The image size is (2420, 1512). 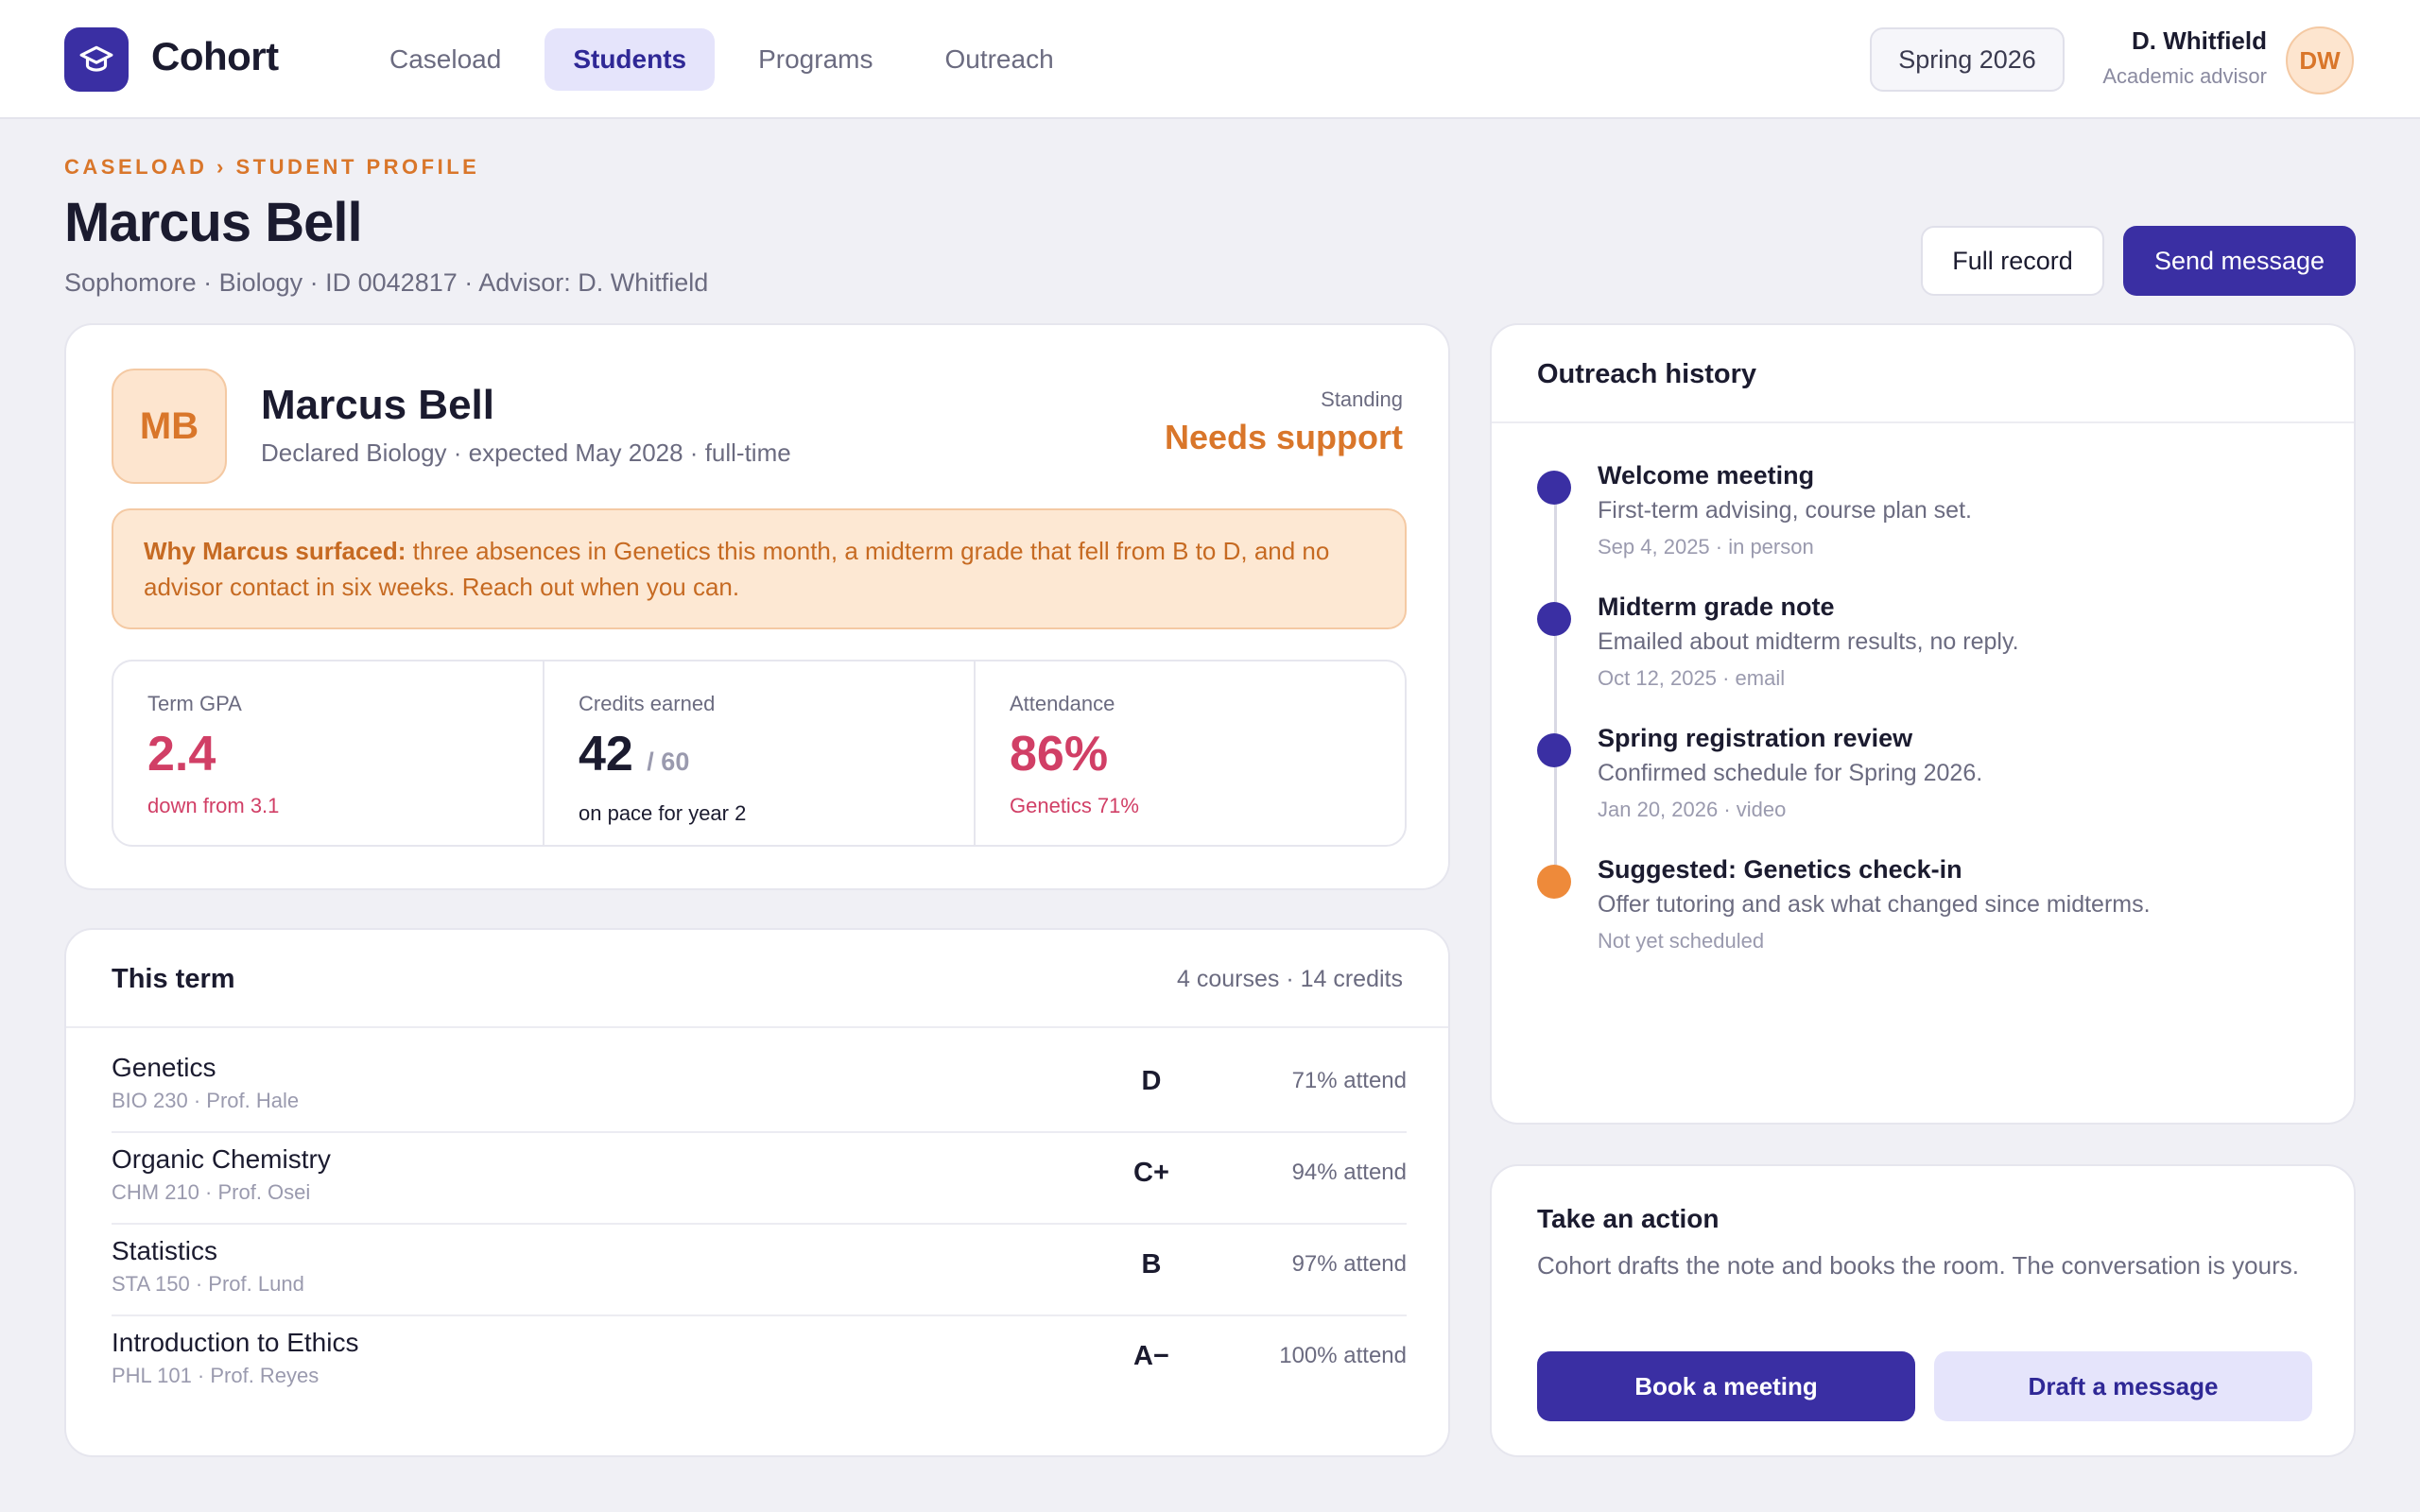 What do you see at coordinates (1555, 682) in the screenshot?
I see `timeline-line` at bounding box center [1555, 682].